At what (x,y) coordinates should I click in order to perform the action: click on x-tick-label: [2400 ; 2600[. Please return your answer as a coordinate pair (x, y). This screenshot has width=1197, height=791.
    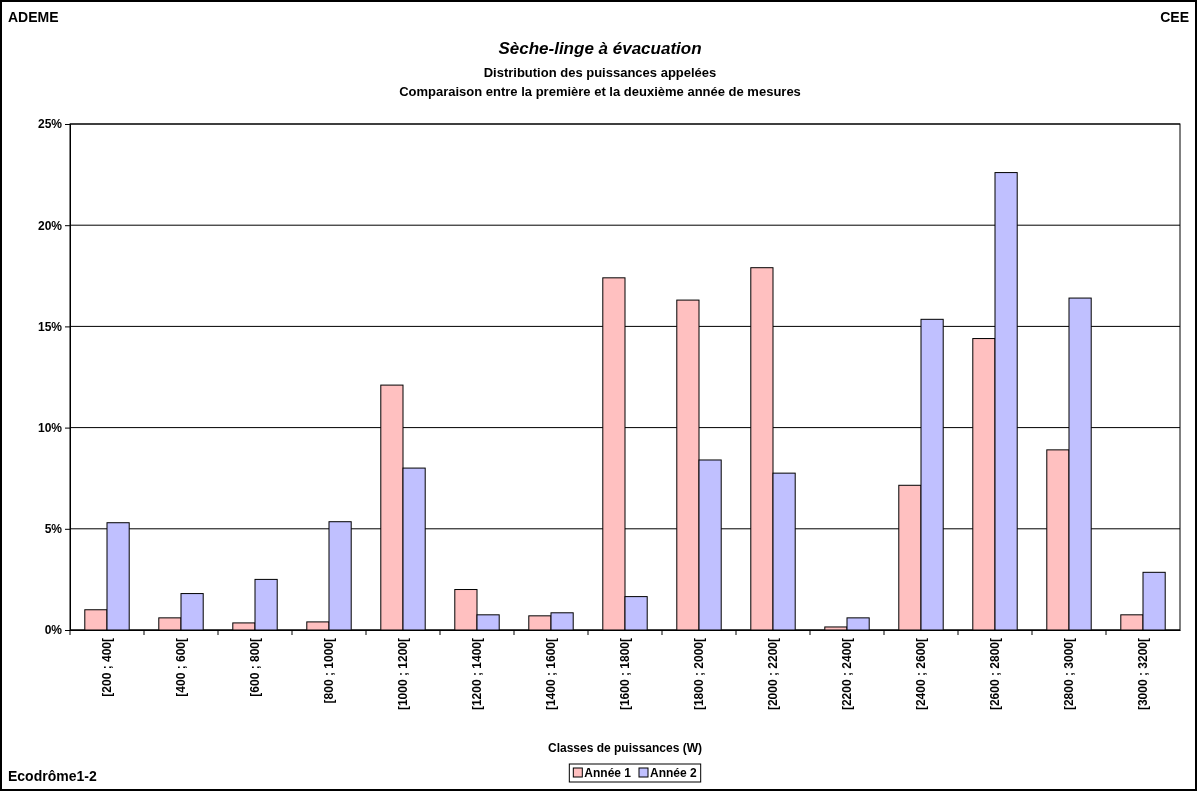
    Looking at the image, I should click on (921, 674).